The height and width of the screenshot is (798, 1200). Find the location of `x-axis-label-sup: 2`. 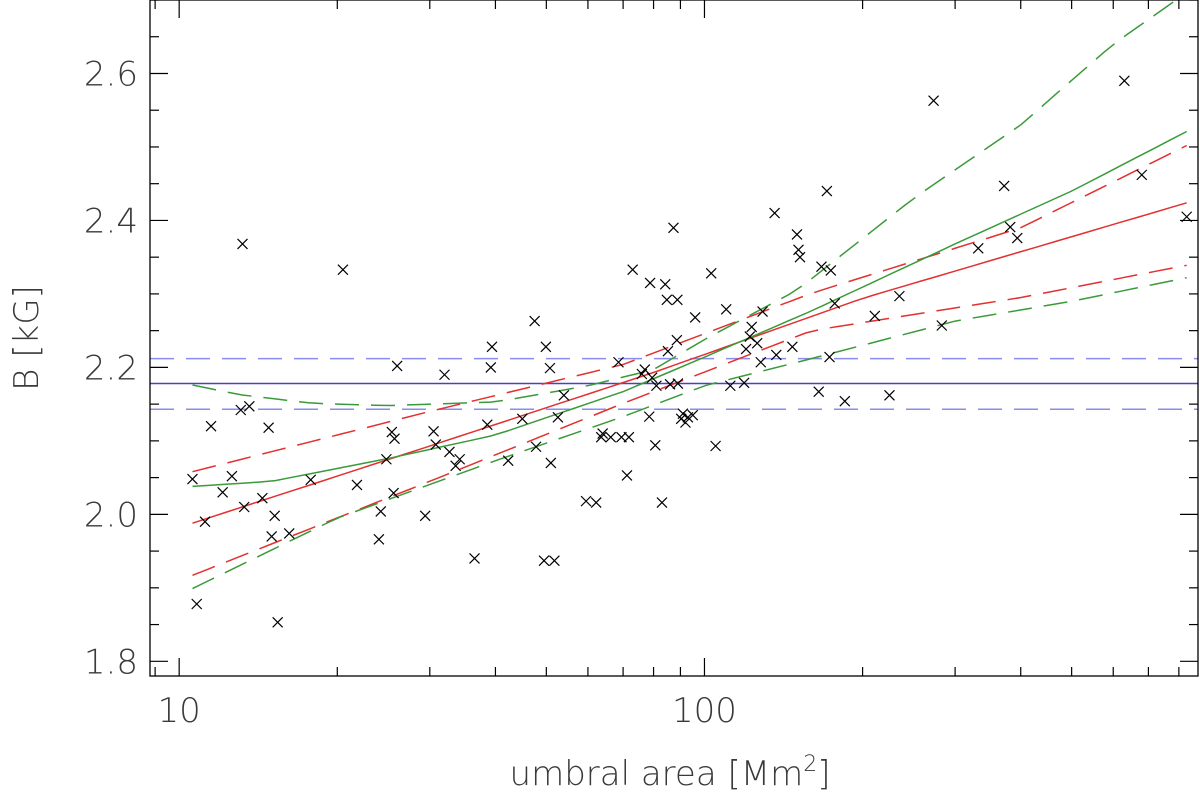

x-axis-label-sup: 2 is located at coordinates (810, 764).